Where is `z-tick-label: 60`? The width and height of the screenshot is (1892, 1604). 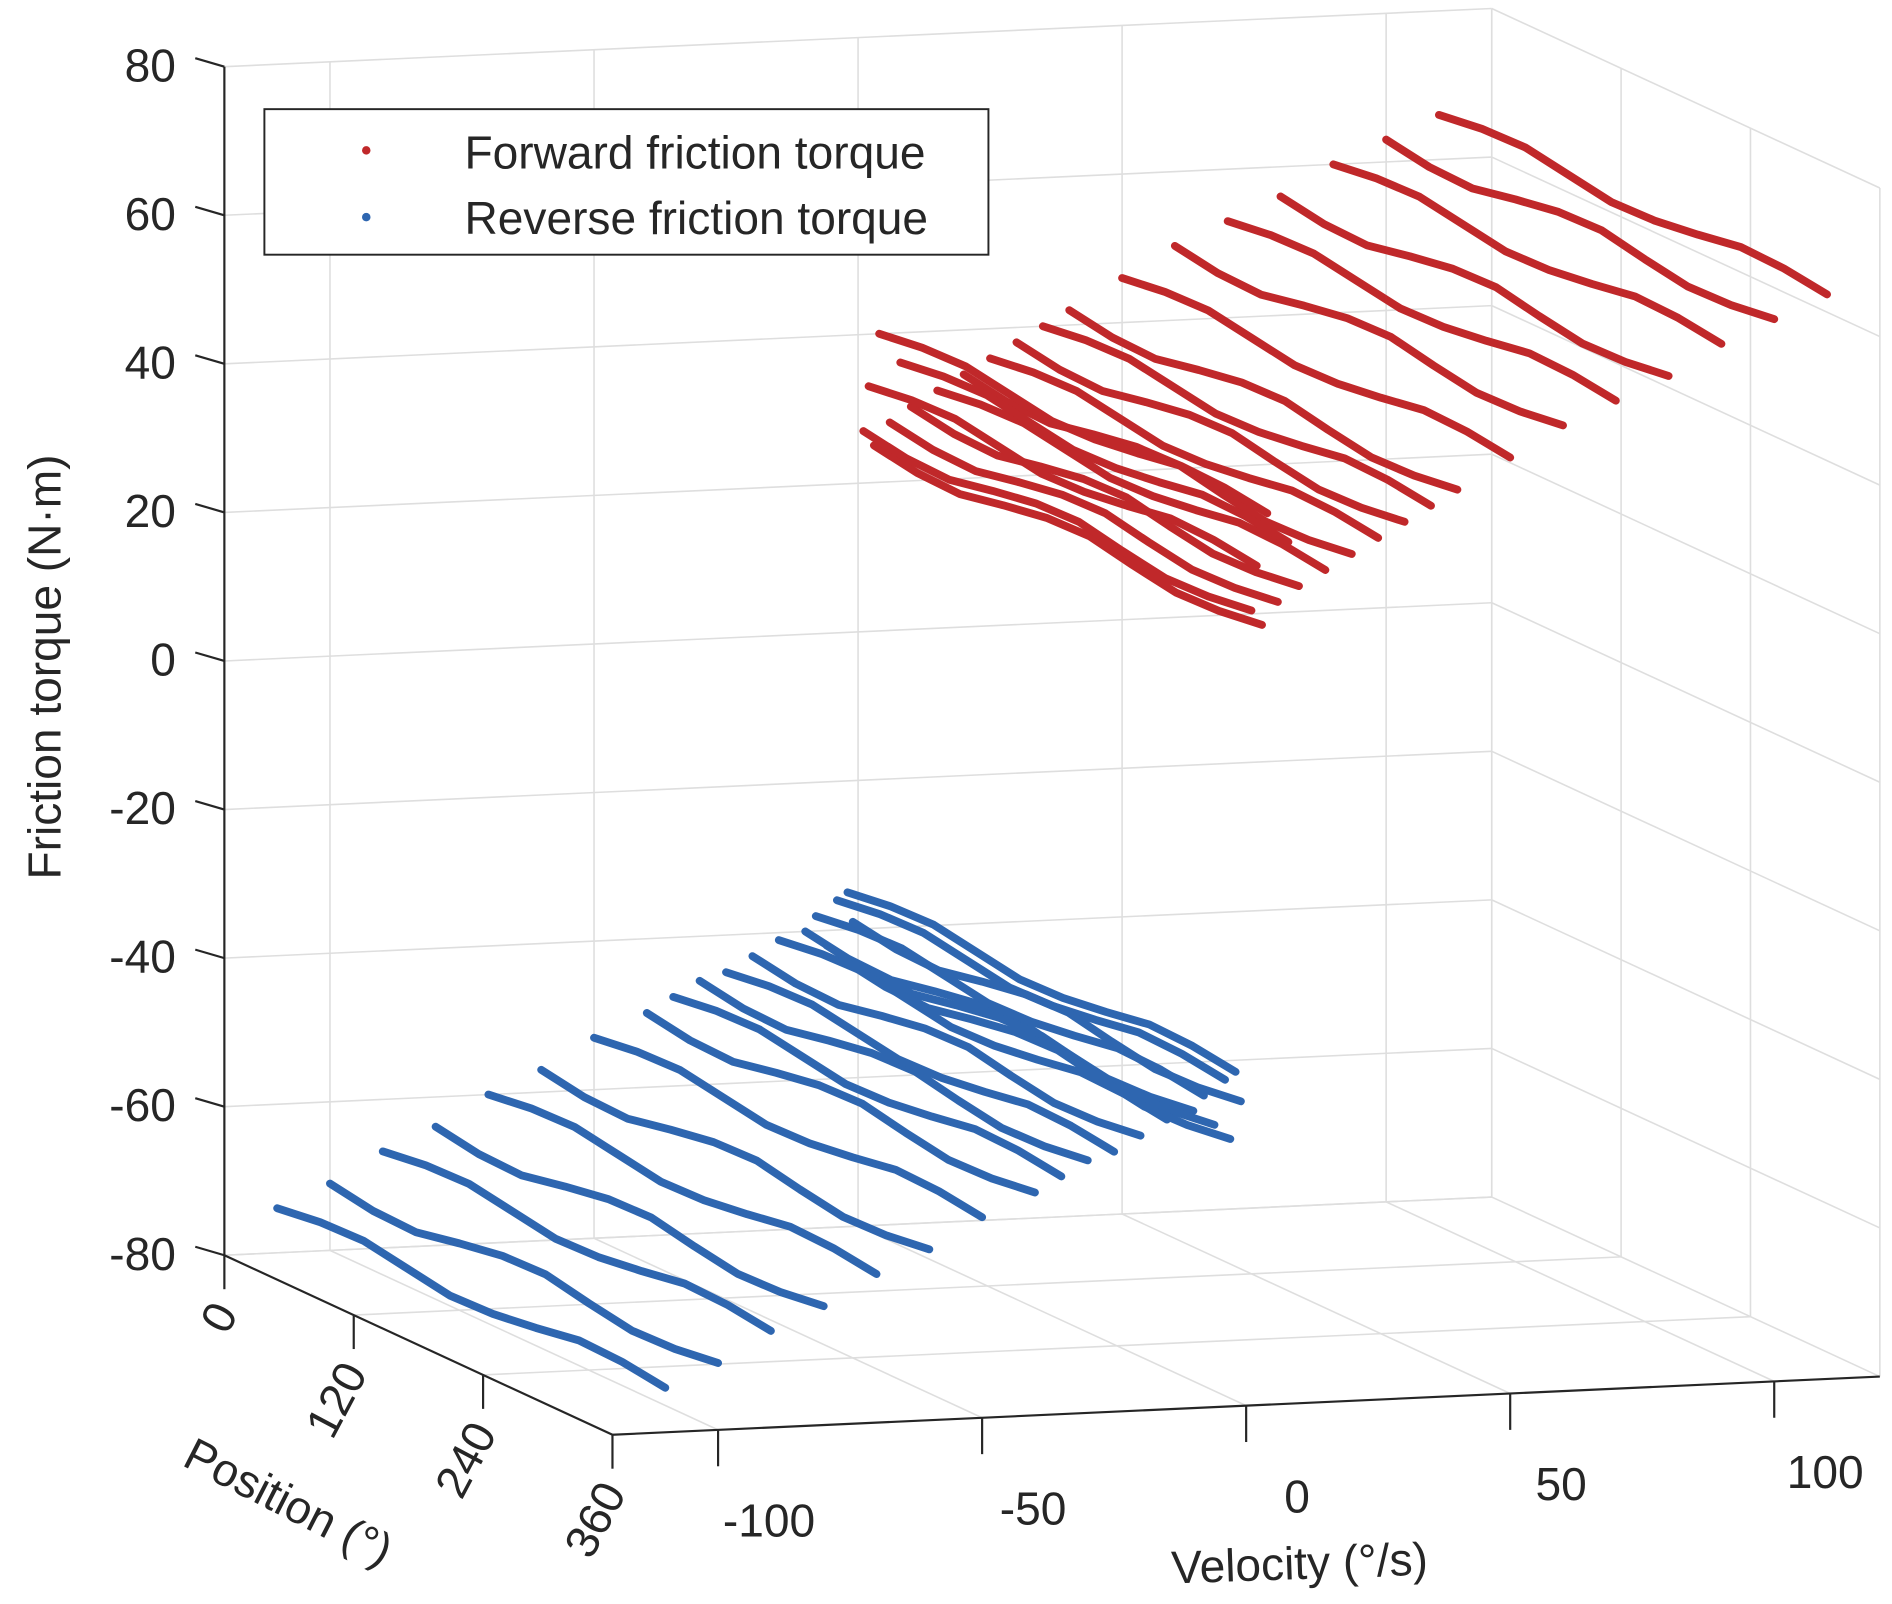 z-tick-label: 60 is located at coordinates (150, 214).